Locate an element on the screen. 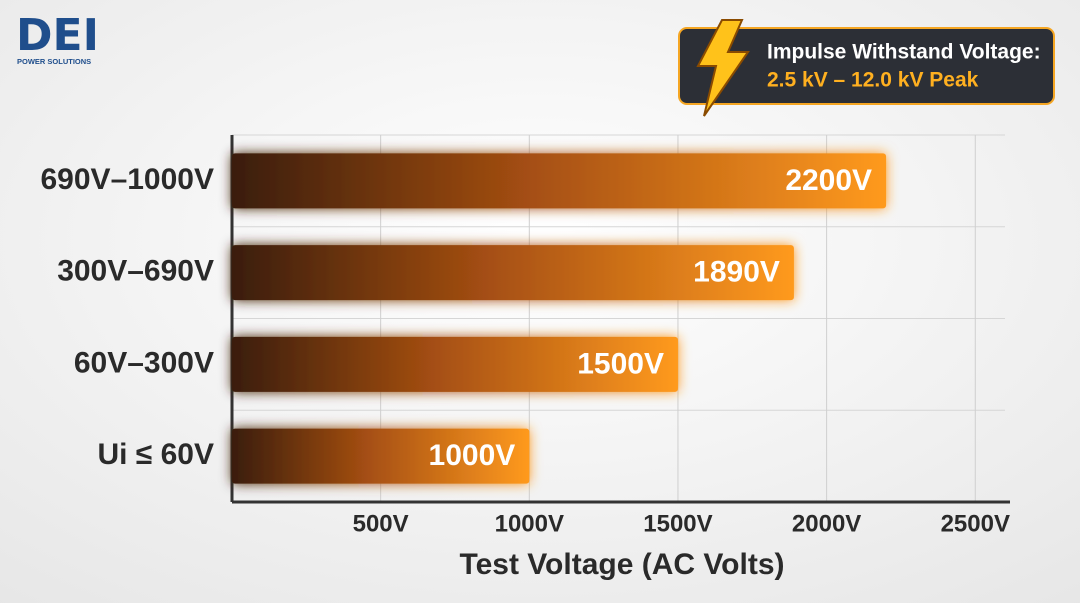  y-tick-label: 60V–300V is located at coordinates (144, 362).